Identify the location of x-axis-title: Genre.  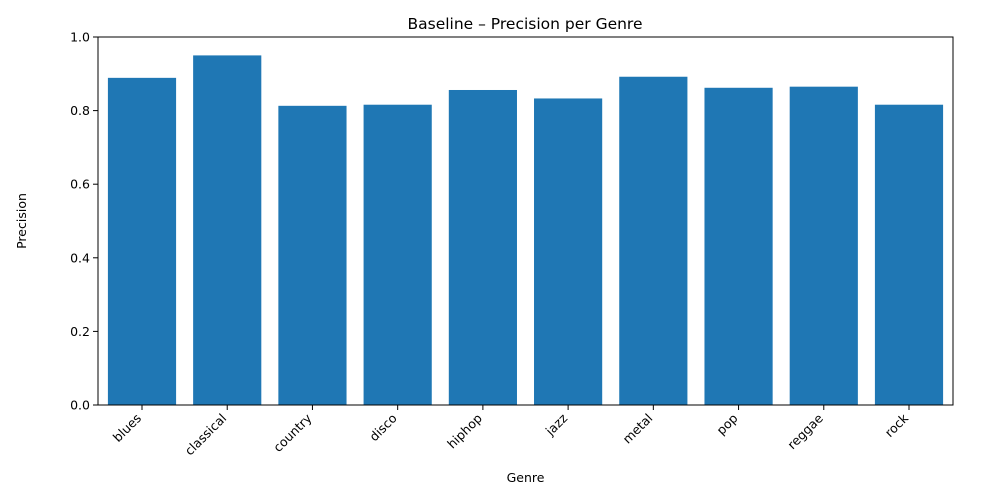
(526, 477).